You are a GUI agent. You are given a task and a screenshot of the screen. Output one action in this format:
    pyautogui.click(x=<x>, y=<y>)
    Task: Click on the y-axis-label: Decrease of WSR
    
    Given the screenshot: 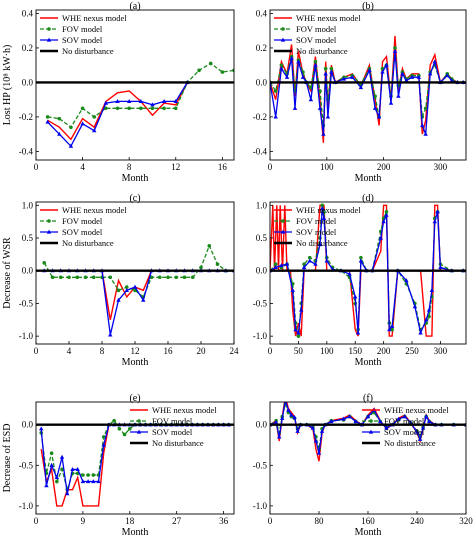 What is the action you would take?
    pyautogui.click(x=7, y=273)
    